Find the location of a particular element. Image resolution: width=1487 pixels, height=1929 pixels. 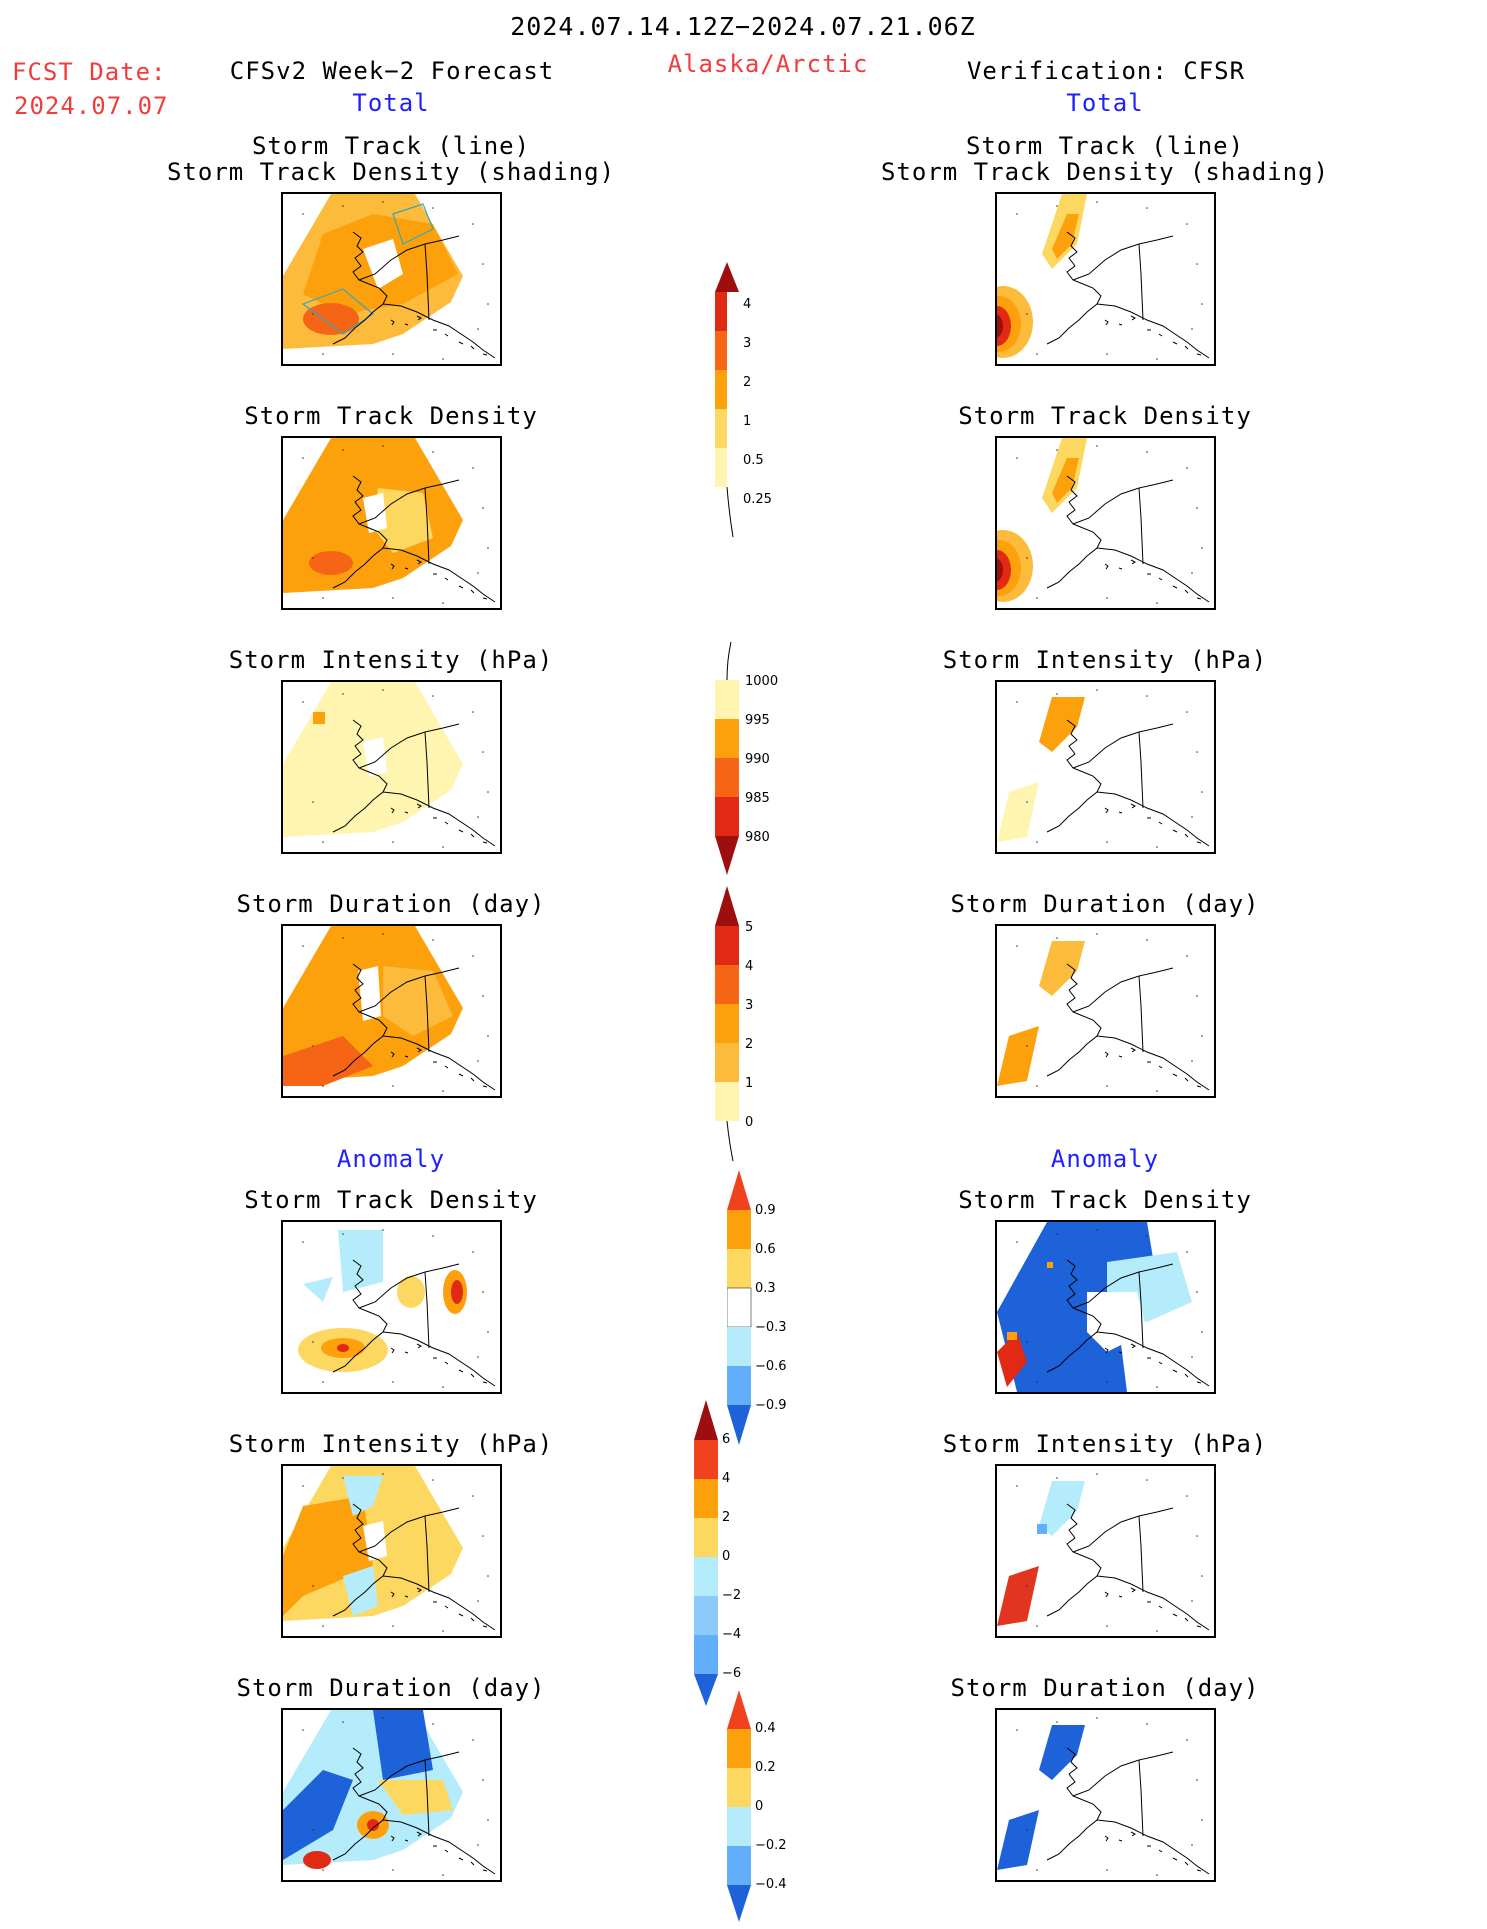

colorbar-intensity-graphic is located at coordinates (727, 758).